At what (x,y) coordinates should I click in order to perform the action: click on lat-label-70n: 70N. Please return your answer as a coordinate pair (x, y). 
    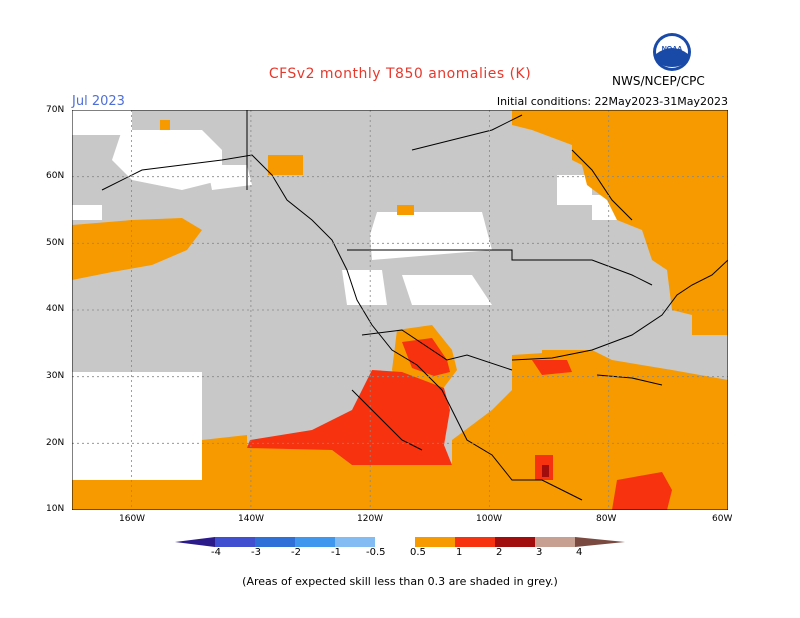
    Looking at the image, I should click on (55, 110).